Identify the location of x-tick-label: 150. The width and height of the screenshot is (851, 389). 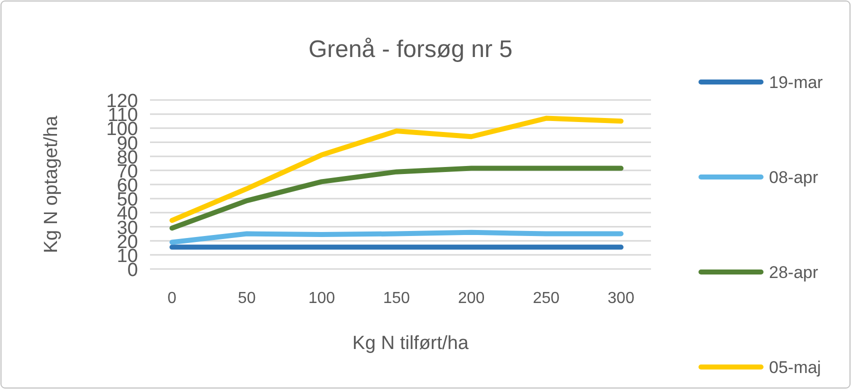
(396, 298).